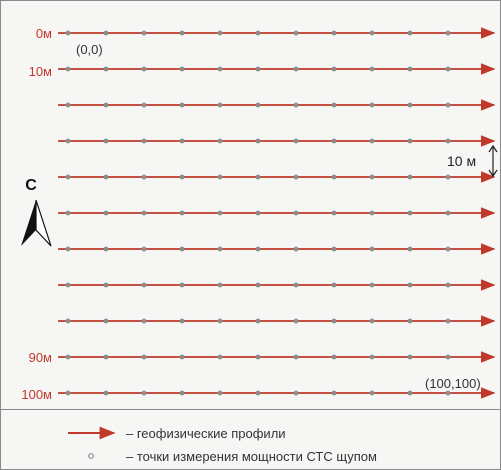 Image resolution: width=501 pixels, height=470 pixels. Describe the element at coordinates (31, 185) in the screenshot. I see `north-label: С` at that location.